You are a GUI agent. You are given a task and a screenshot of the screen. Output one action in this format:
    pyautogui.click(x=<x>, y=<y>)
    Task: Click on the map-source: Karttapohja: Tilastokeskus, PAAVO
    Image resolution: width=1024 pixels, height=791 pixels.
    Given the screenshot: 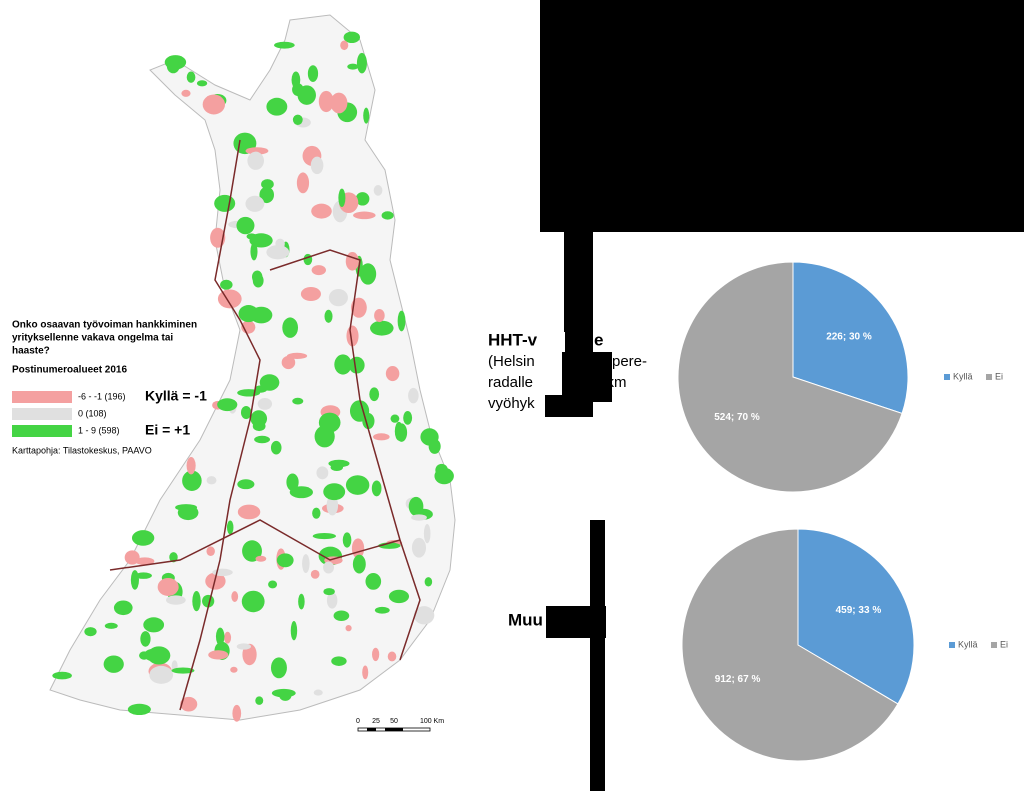 What is the action you would take?
    pyautogui.click(x=82, y=450)
    